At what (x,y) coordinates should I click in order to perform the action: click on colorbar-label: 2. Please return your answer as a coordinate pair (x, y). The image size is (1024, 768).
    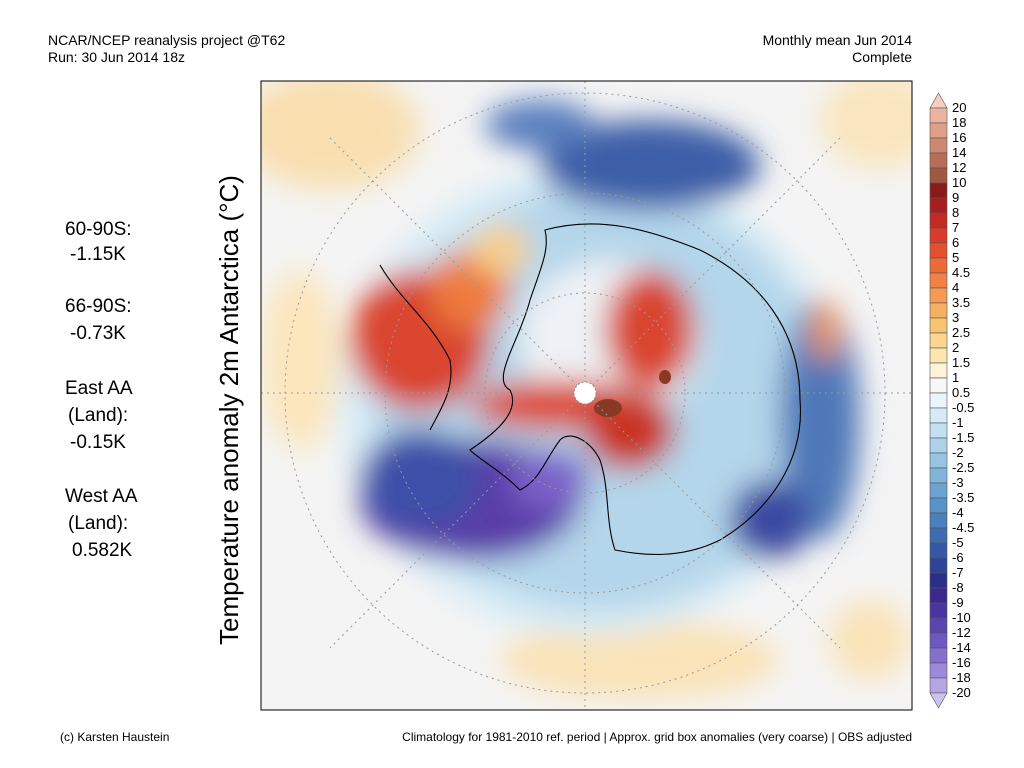
    Looking at the image, I should click on (955, 347).